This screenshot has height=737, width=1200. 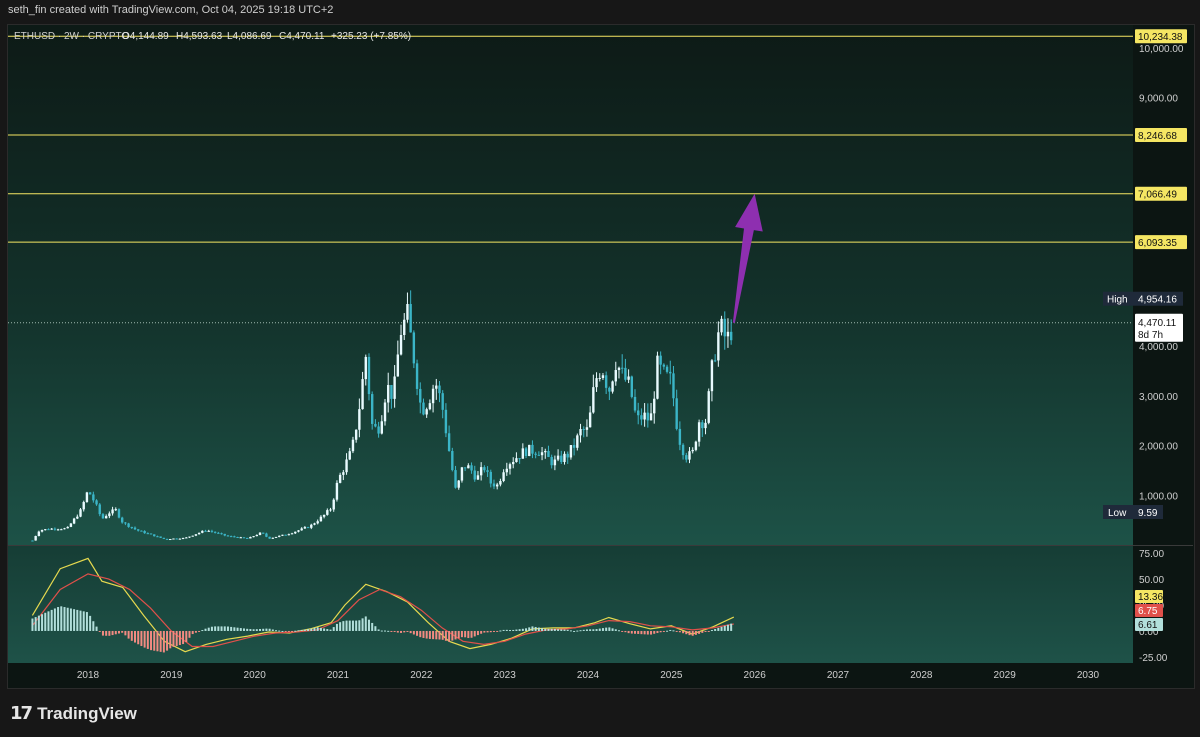 I want to click on target-arrow, so click(x=747, y=258).